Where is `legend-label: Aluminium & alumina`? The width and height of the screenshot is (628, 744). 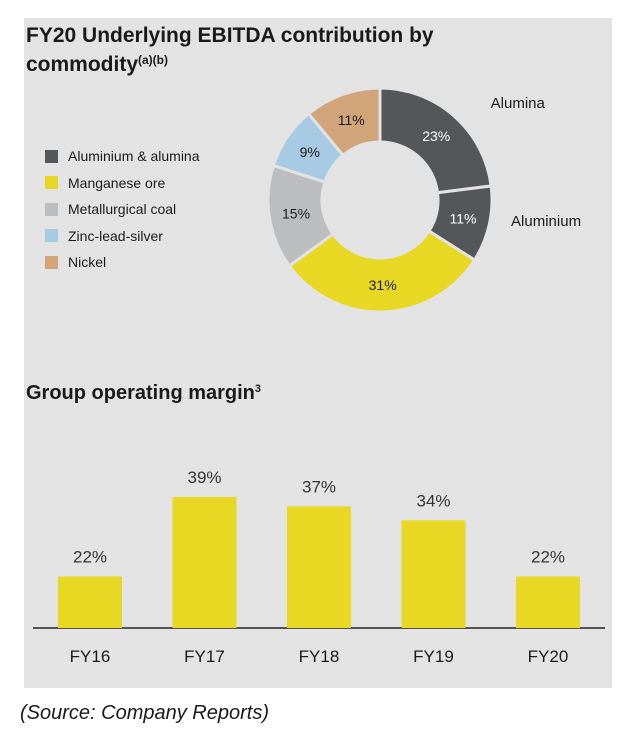
legend-label: Aluminium & alumina is located at coordinates (134, 156).